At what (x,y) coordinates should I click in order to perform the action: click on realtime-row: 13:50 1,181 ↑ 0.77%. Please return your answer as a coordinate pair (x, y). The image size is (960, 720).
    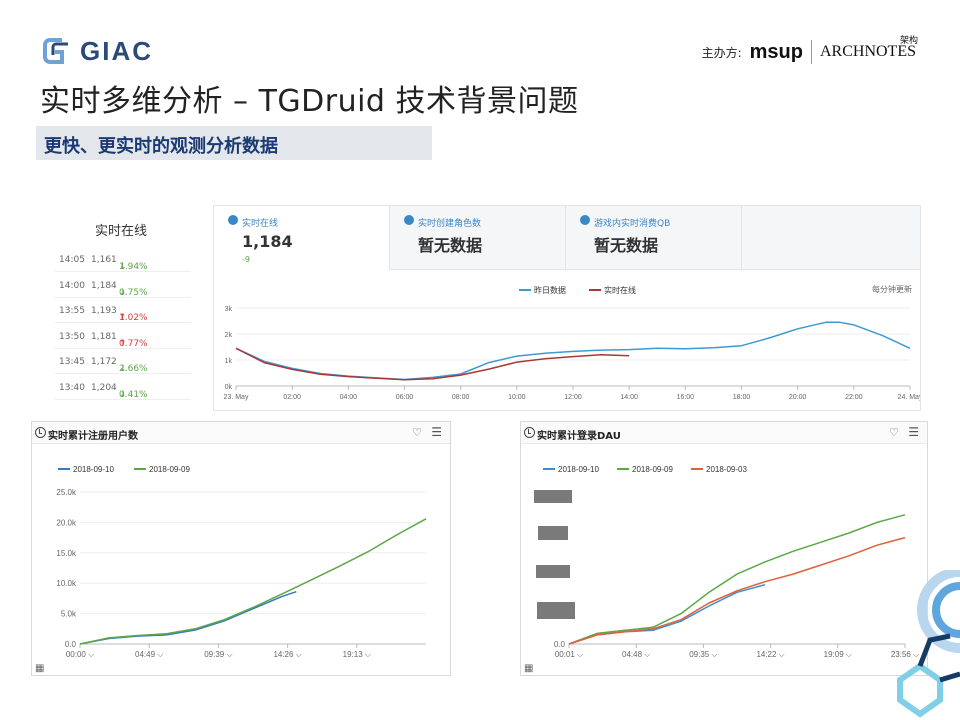
    Looking at the image, I should click on (123, 337).